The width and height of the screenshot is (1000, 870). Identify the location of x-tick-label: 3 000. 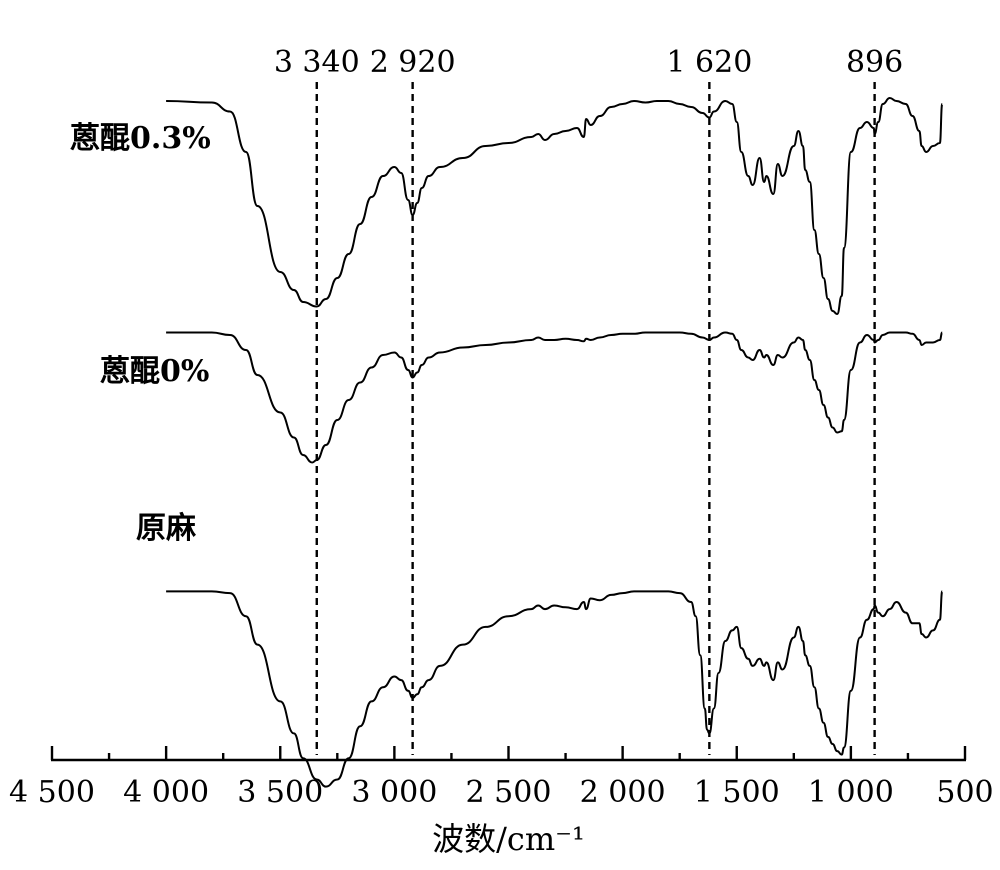
(394, 792).